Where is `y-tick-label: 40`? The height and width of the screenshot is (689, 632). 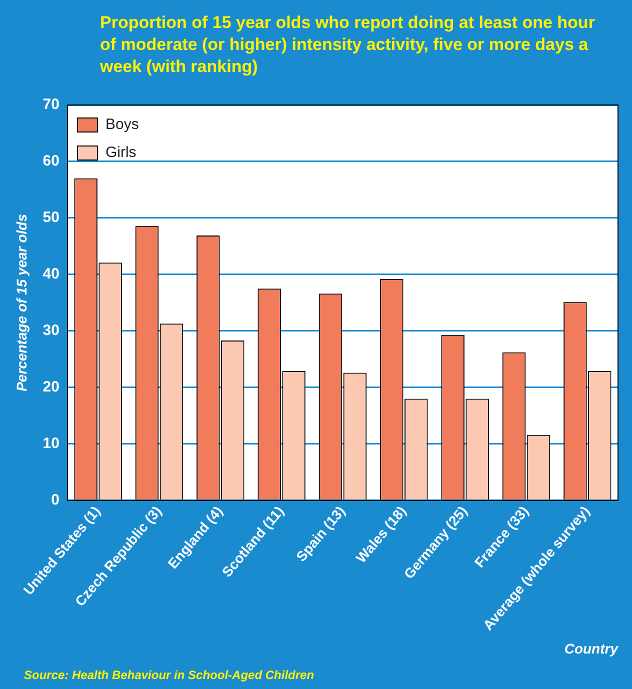 y-tick-label: 40 is located at coordinates (51, 274).